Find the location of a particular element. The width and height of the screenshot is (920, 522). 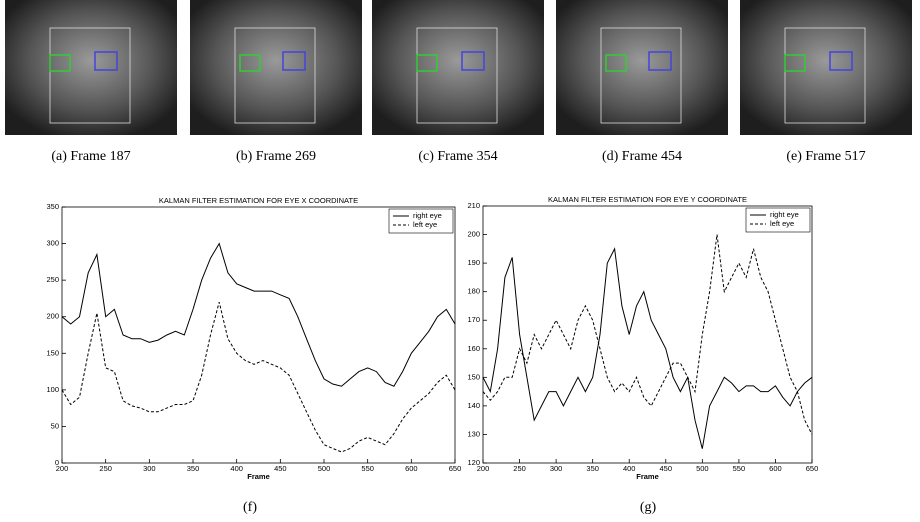

photo-caption: (d) Frame 454 is located at coordinates (642, 156).